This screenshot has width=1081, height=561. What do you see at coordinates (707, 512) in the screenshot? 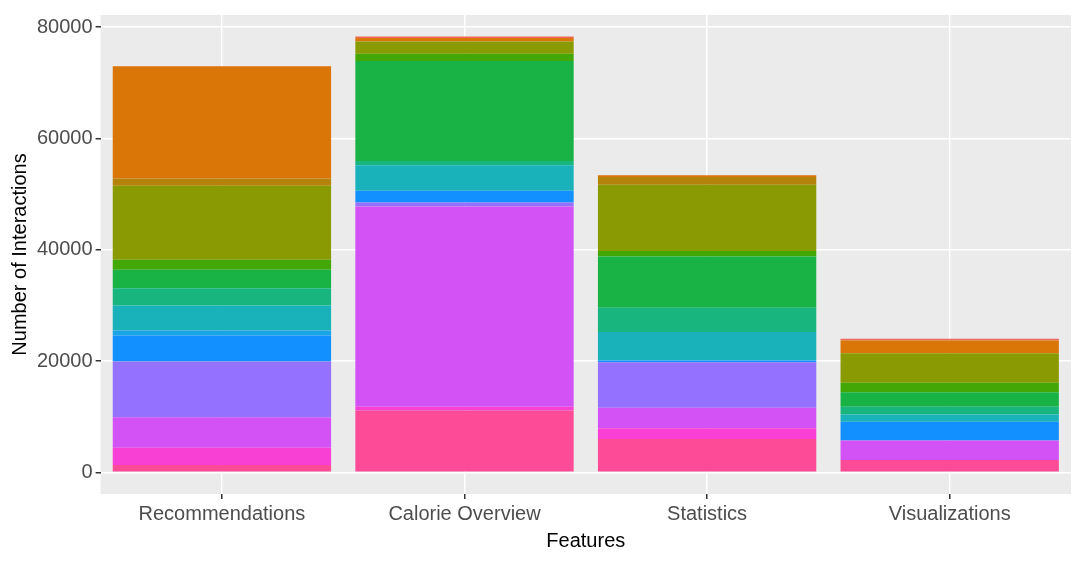
I see `x-tick-label: Statistics` at bounding box center [707, 512].